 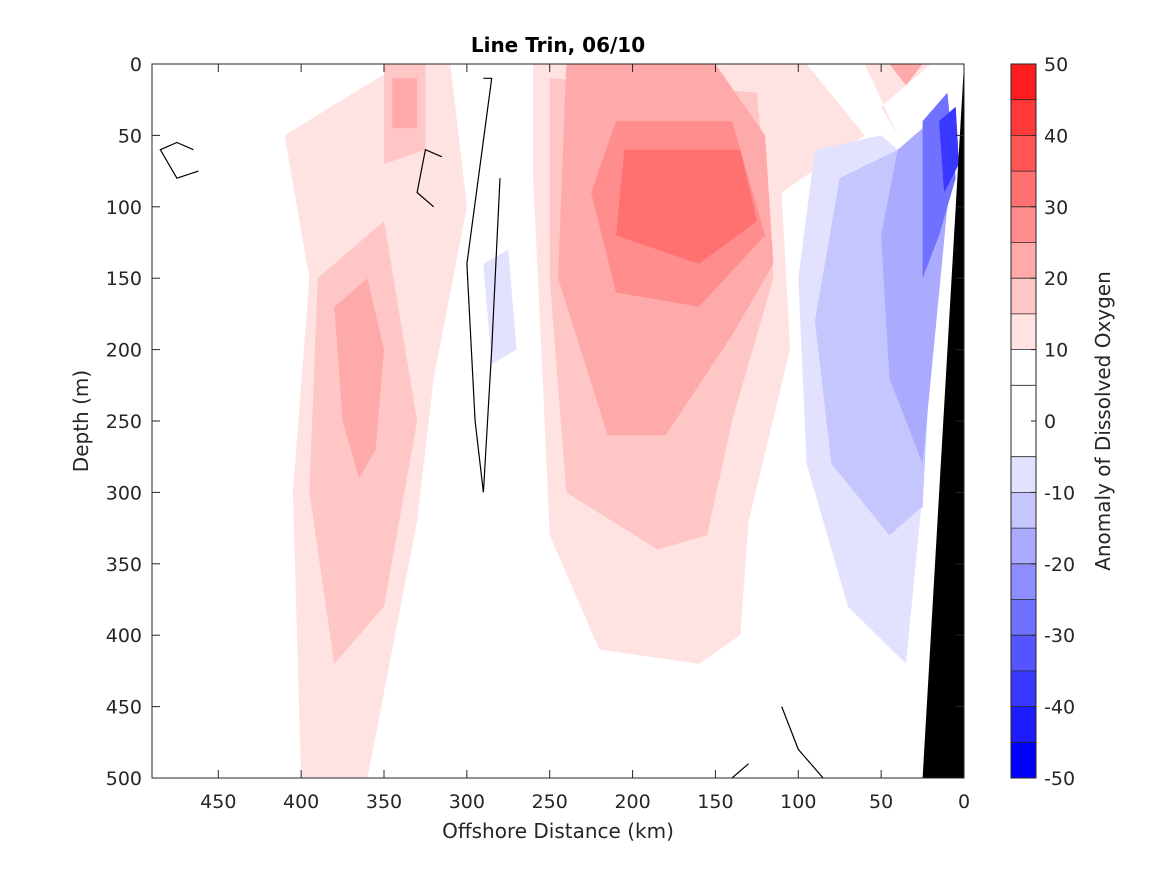 What do you see at coordinates (964, 802) in the screenshot?
I see `x-tick-label: 0` at bounding box center [964, 802].